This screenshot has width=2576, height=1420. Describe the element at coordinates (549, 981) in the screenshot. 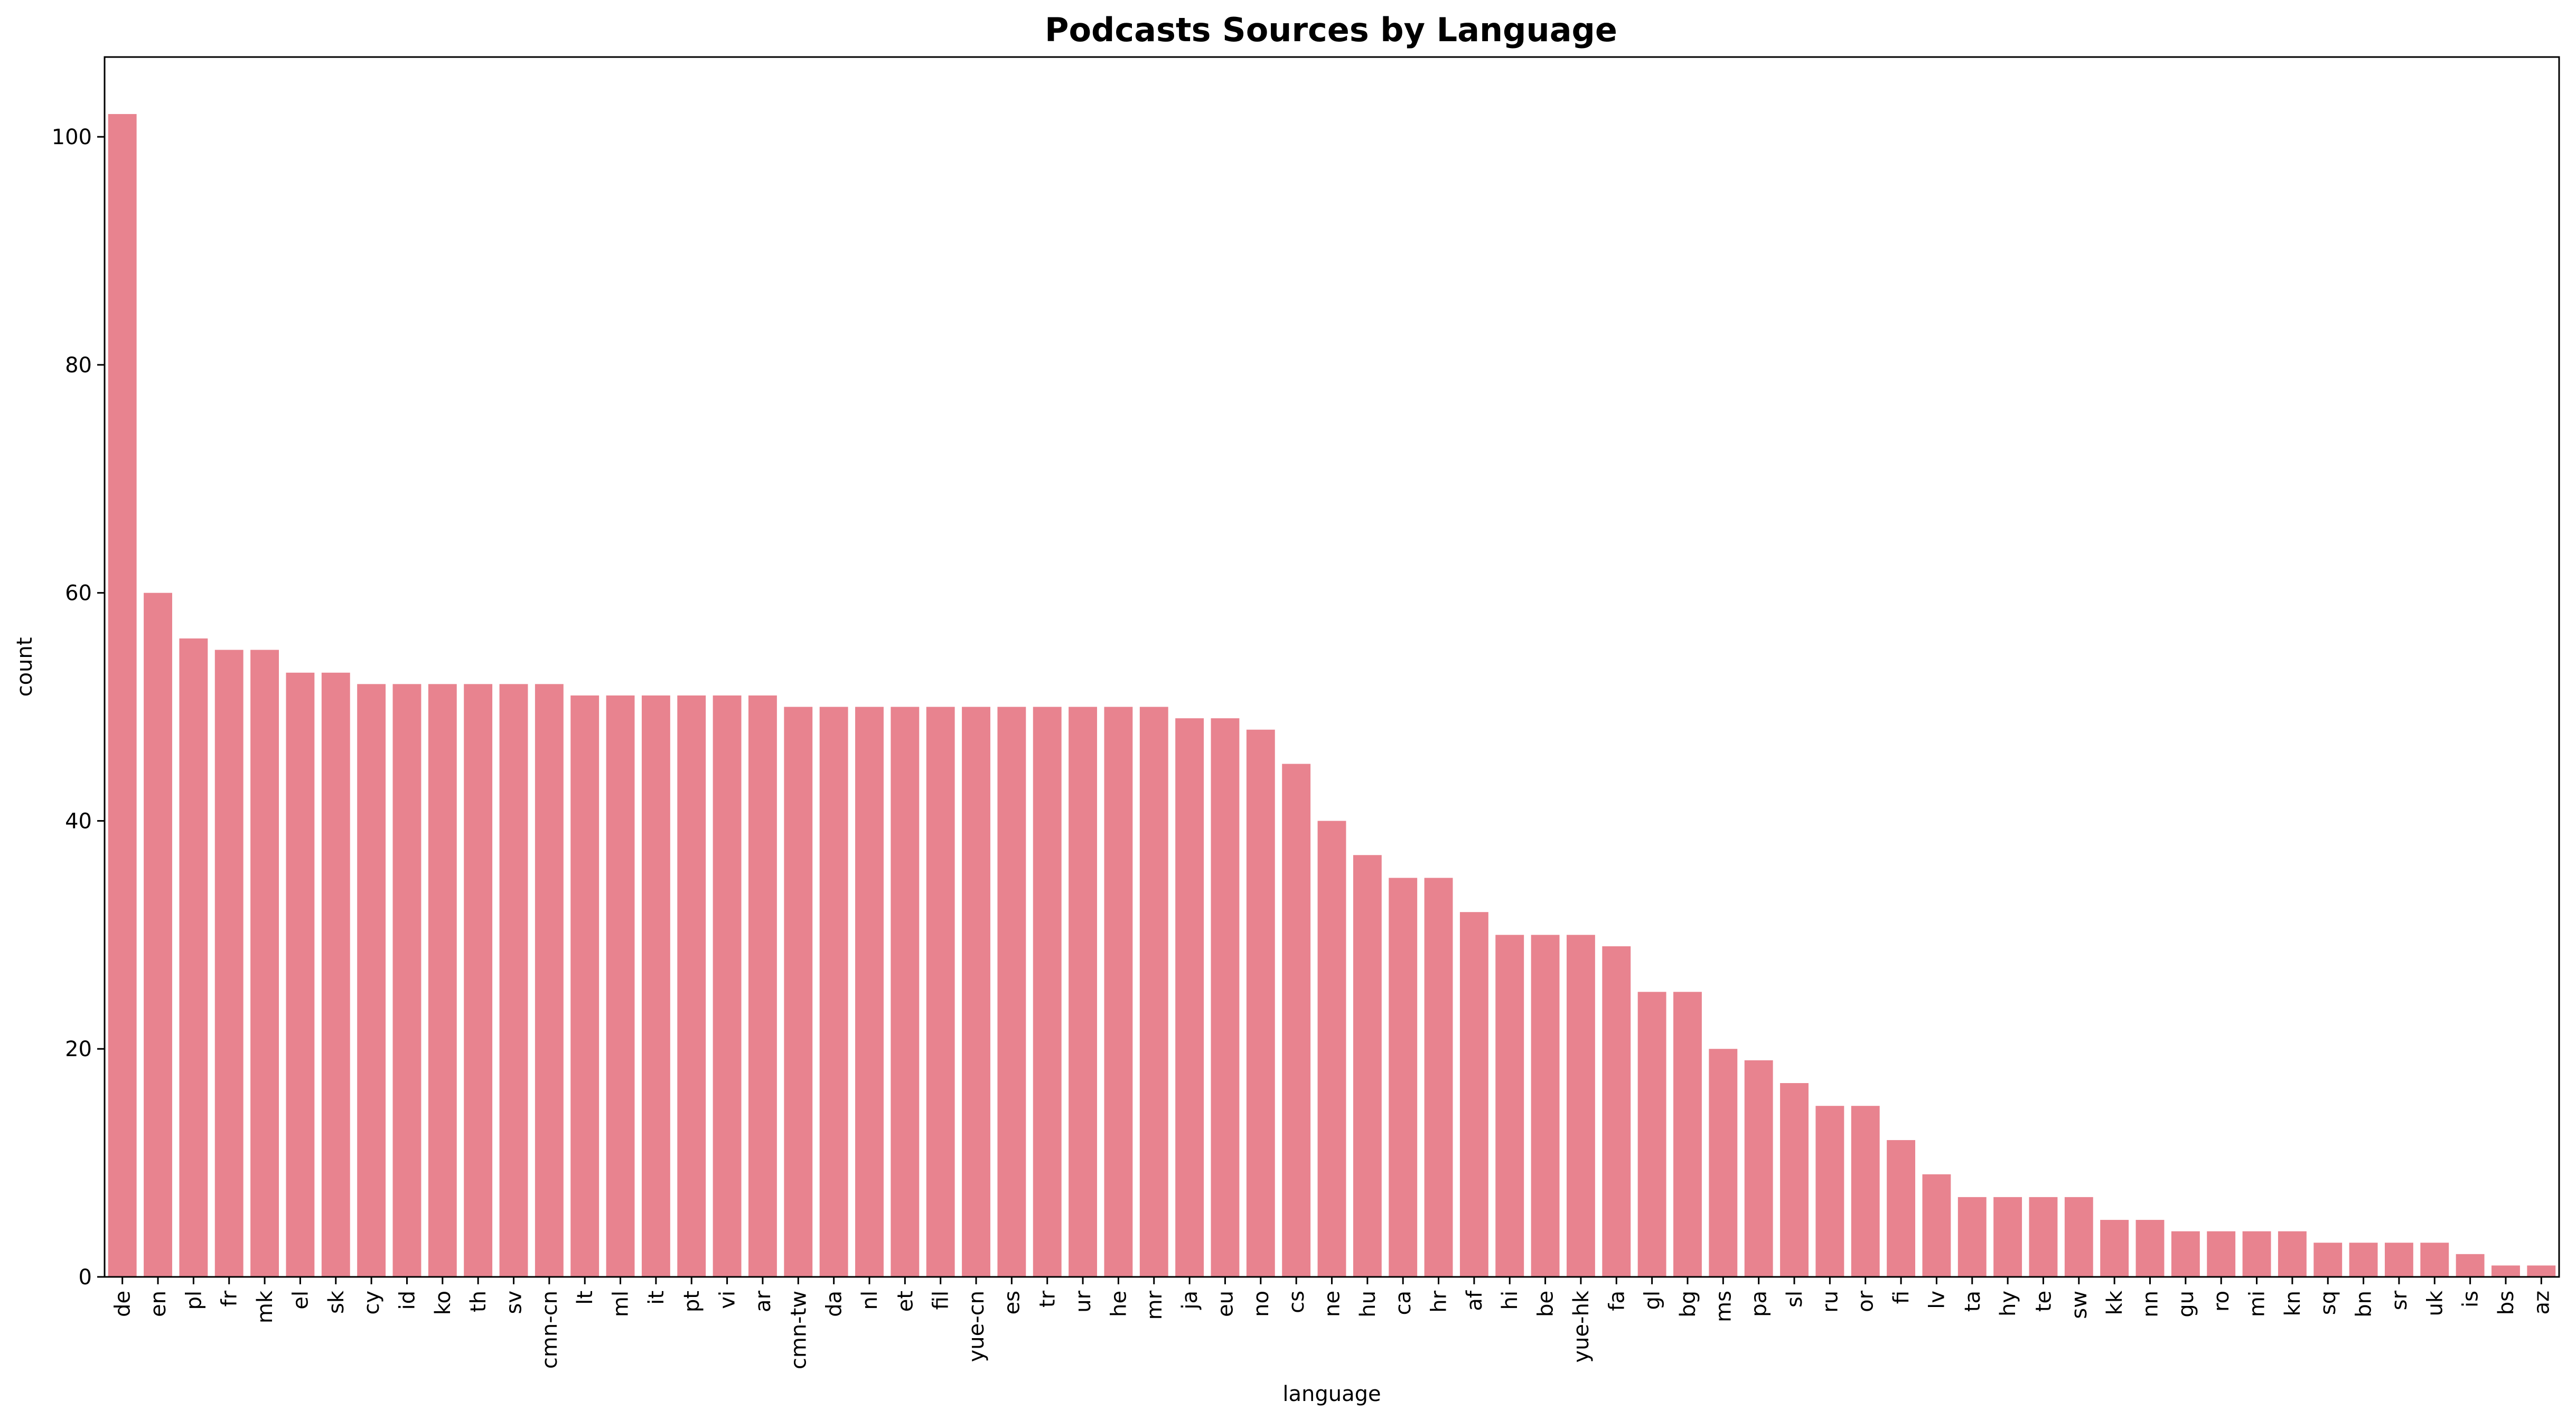

I see `bar-cmn-cn` at that location.